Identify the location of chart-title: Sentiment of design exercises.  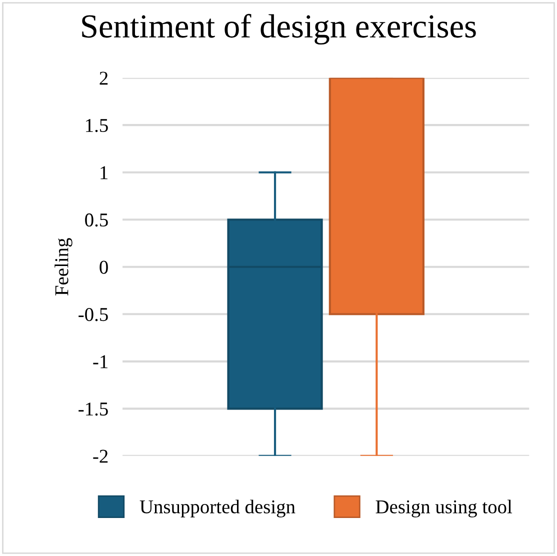
(279, 29).